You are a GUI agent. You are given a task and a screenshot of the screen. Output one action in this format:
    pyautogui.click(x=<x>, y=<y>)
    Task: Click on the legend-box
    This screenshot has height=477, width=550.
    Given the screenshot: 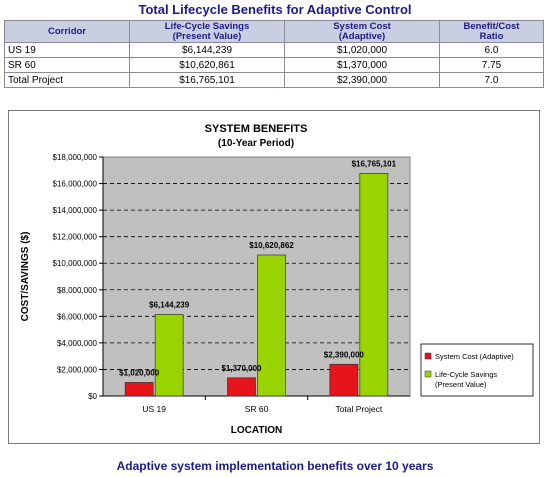 What is the action you would take?
    pyautogui.click(x=477, y=370)
    